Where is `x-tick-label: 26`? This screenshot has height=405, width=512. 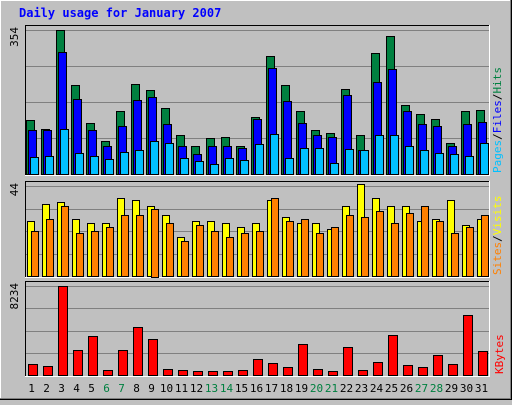
x-tick-label: 26 is located at coordinates (406, 388).